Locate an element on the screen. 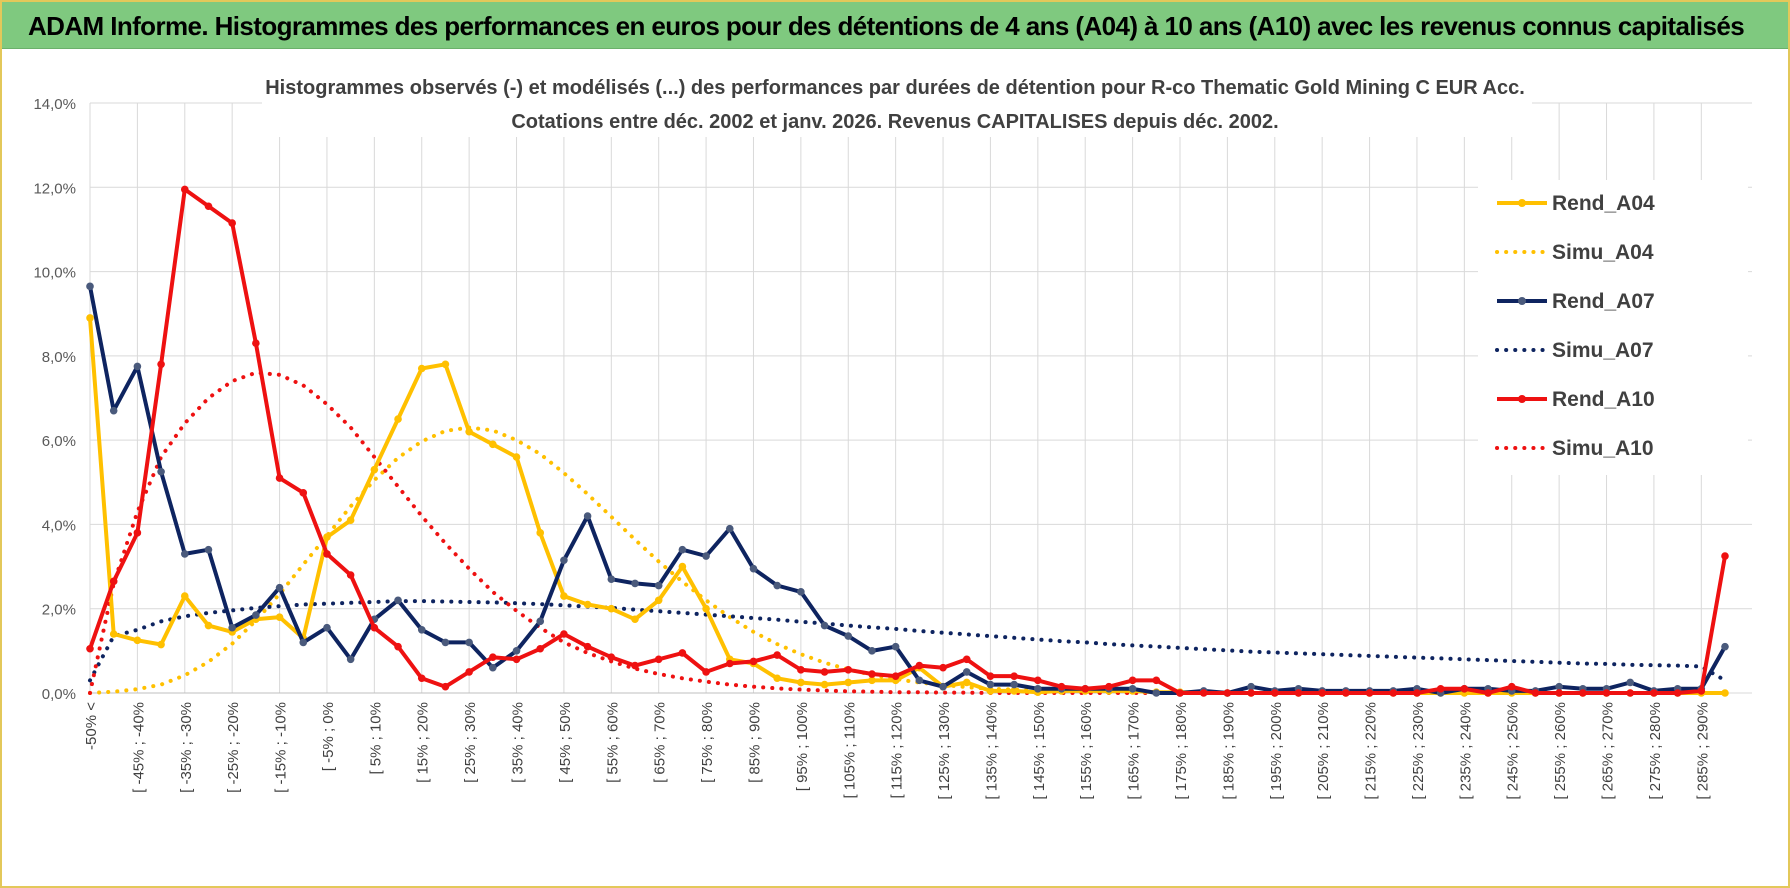  x-tick-label: [ 185% ; 190% is located at coordinates (1228, 751).